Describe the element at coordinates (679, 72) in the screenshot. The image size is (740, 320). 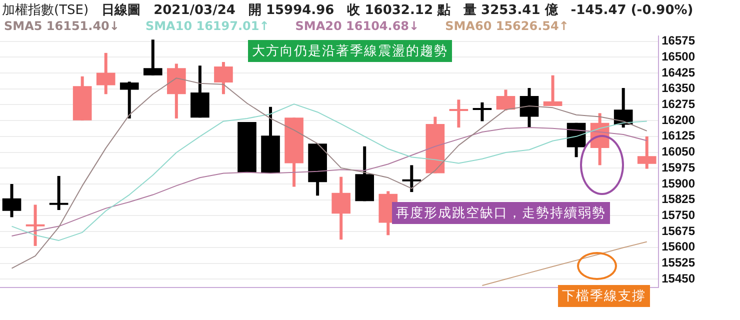
I see `y-tick-label: 16425` at that location.